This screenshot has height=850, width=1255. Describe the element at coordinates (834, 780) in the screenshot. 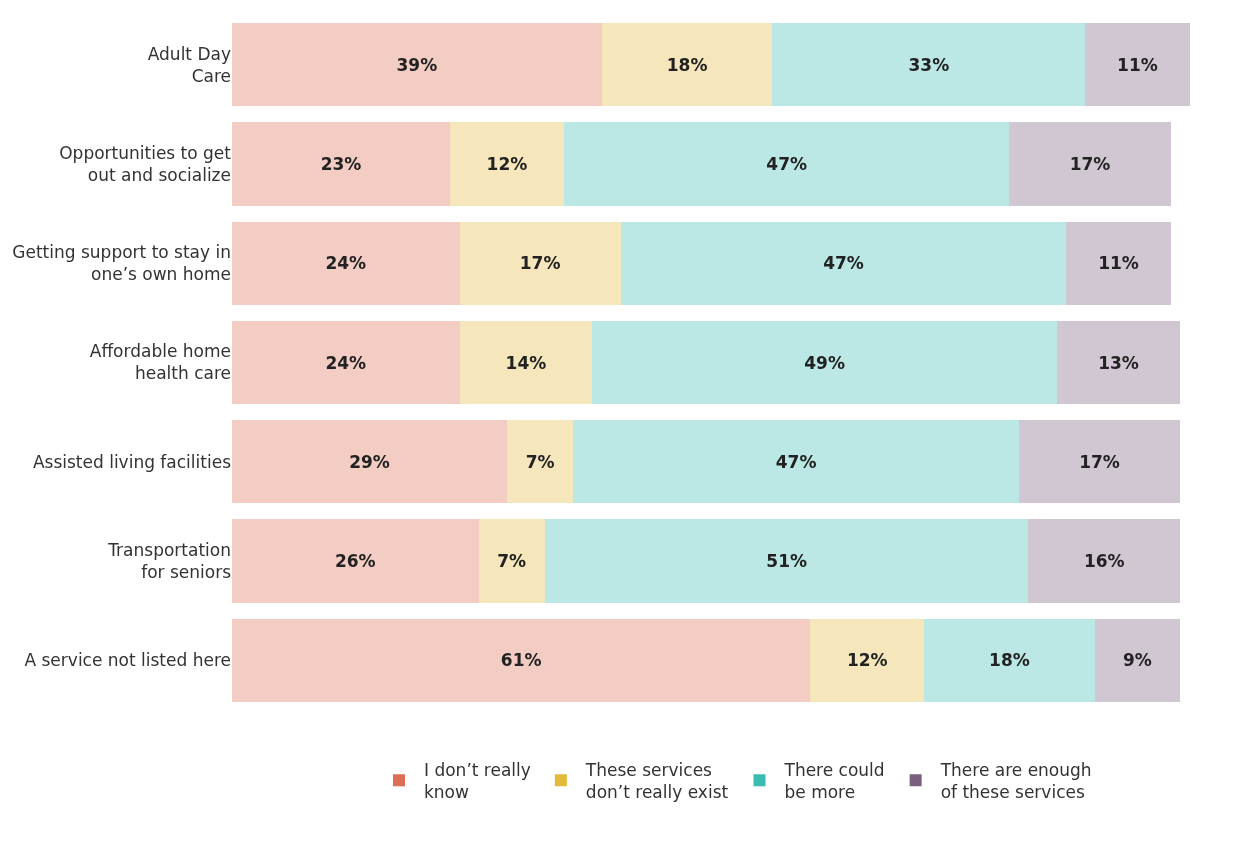

I see `legend-label: There could be more` at that location.